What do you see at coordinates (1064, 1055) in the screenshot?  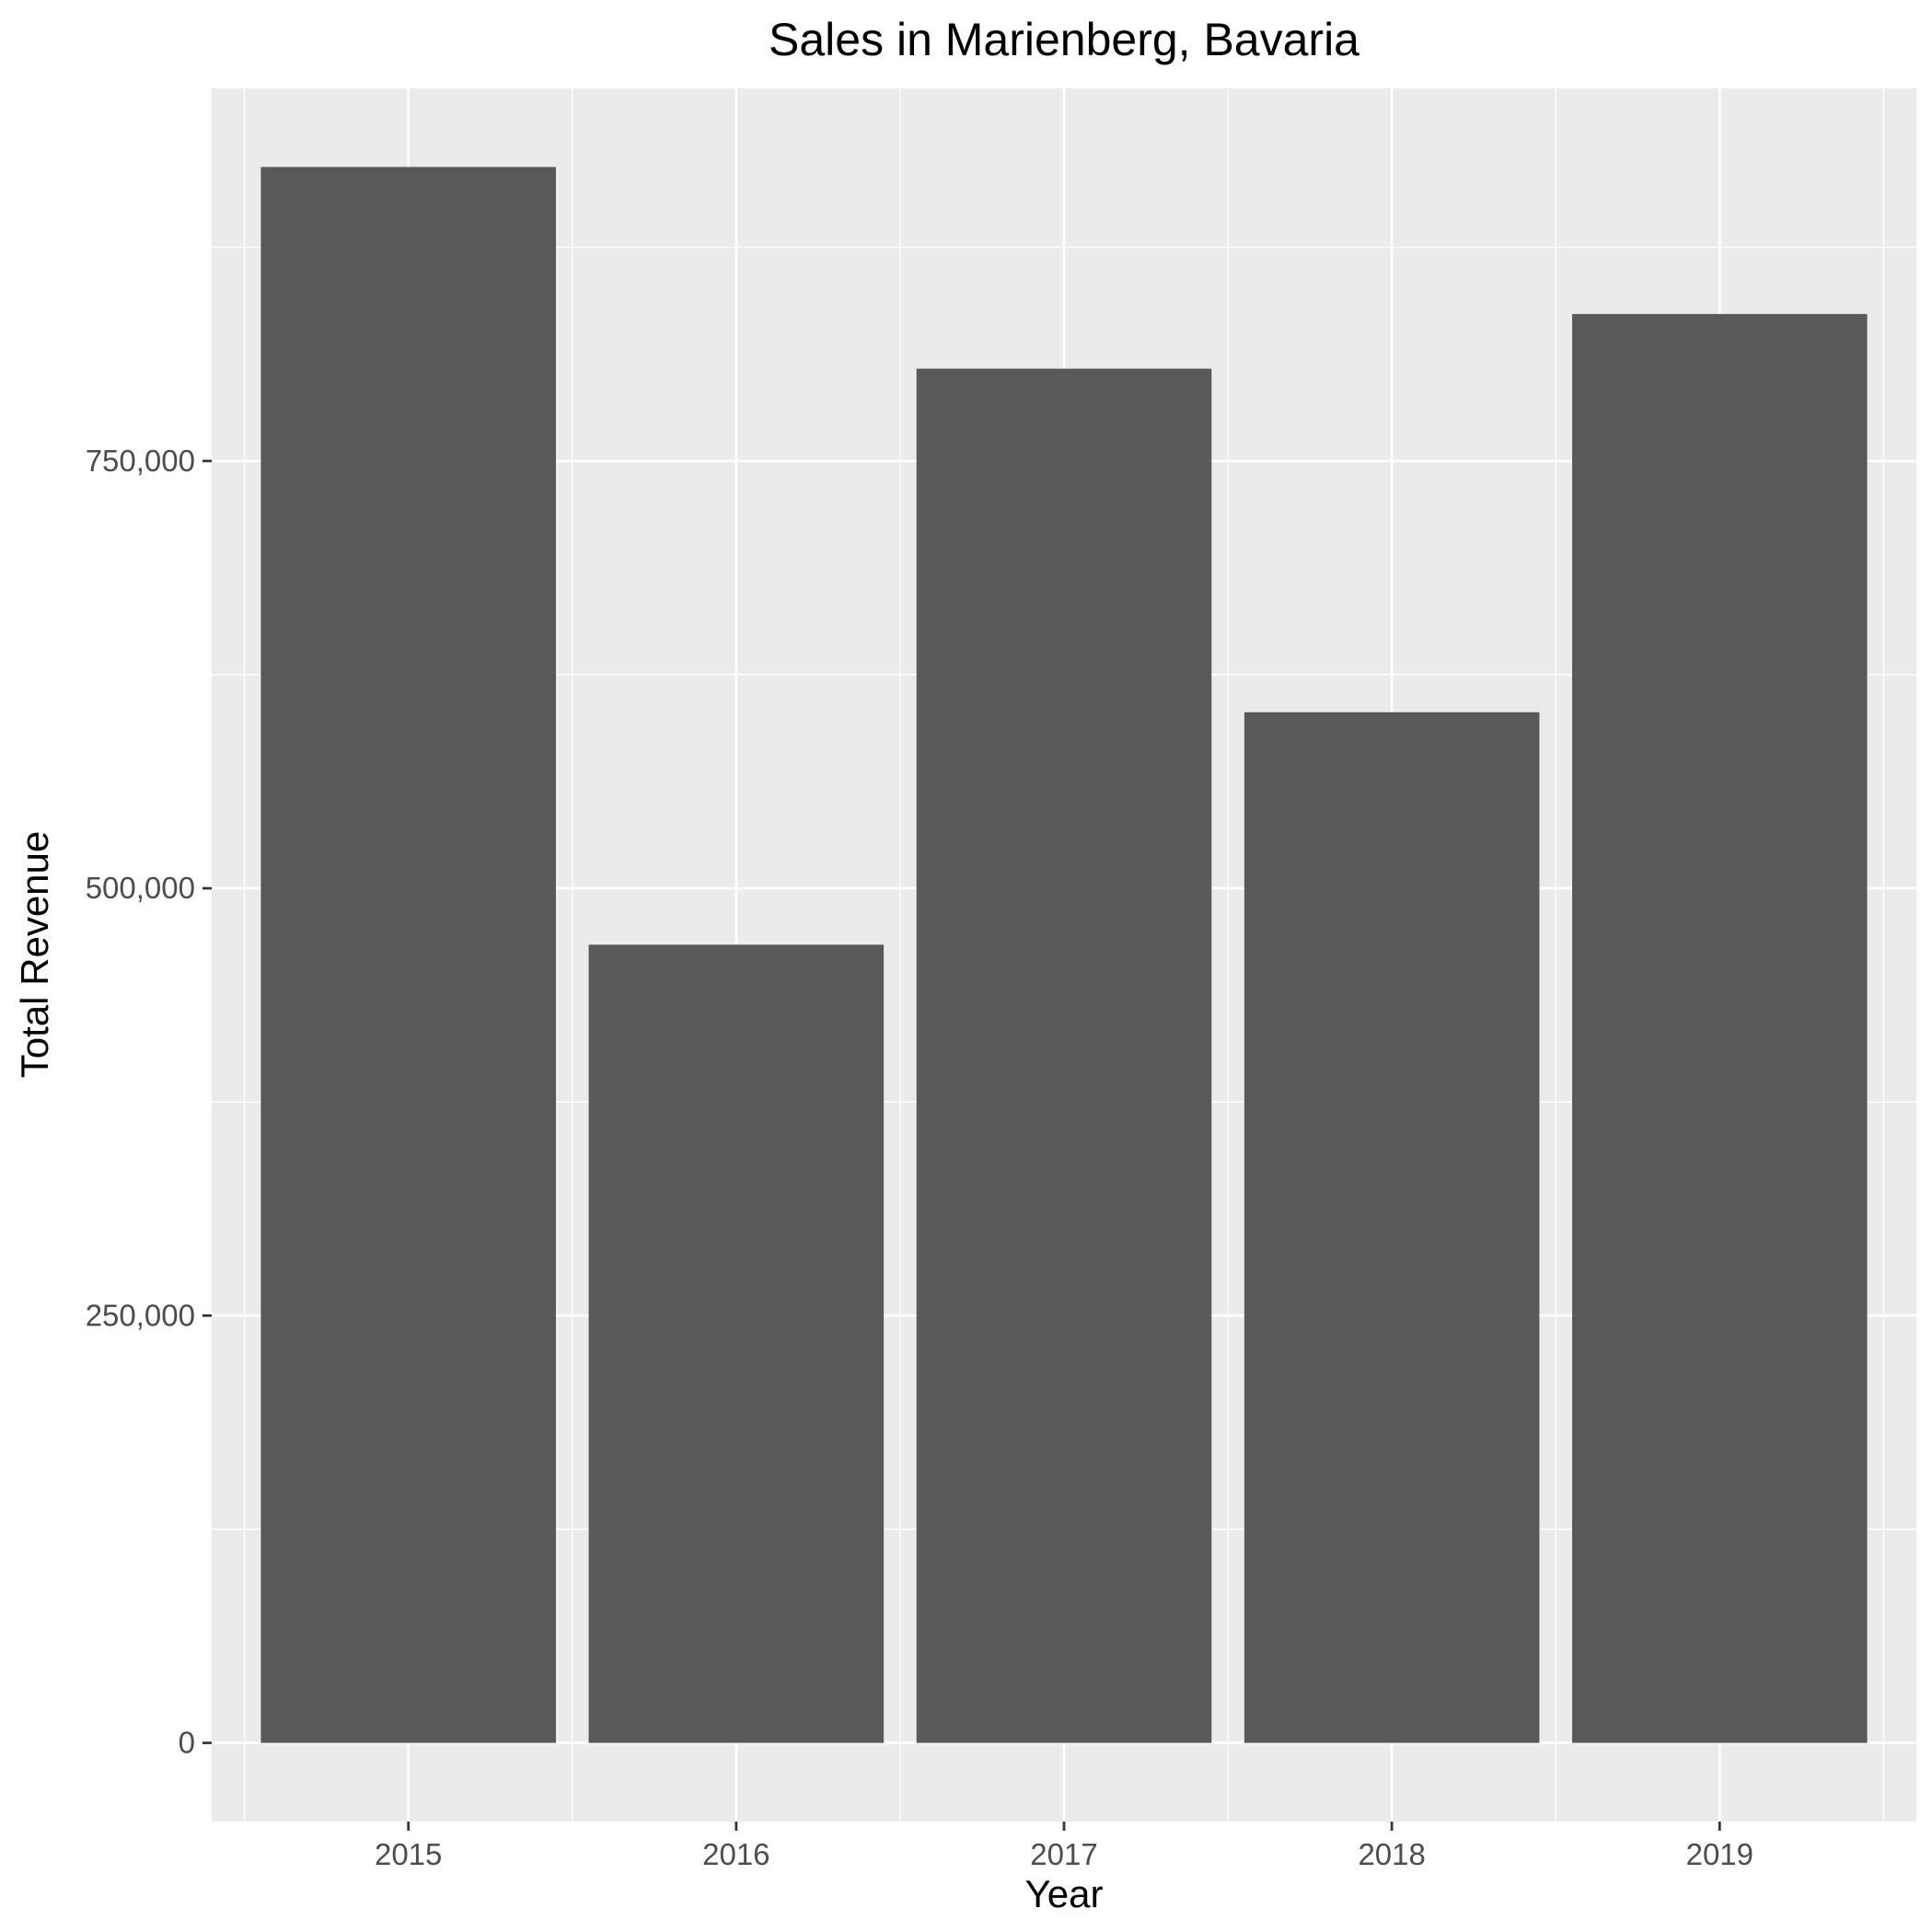 I see `bar-2017` at bounding box center [1064, 1055].